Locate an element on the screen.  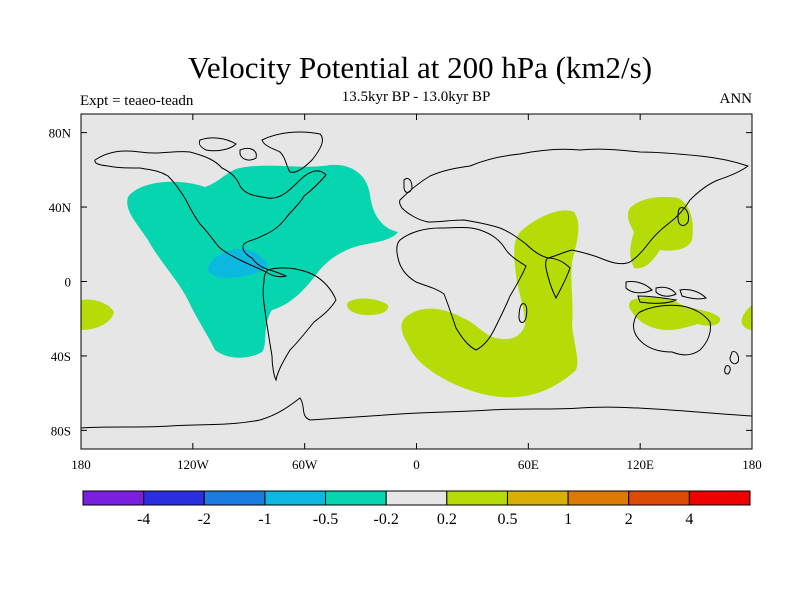
indian-ocean-positive-region is located at coordinates (490, 304).